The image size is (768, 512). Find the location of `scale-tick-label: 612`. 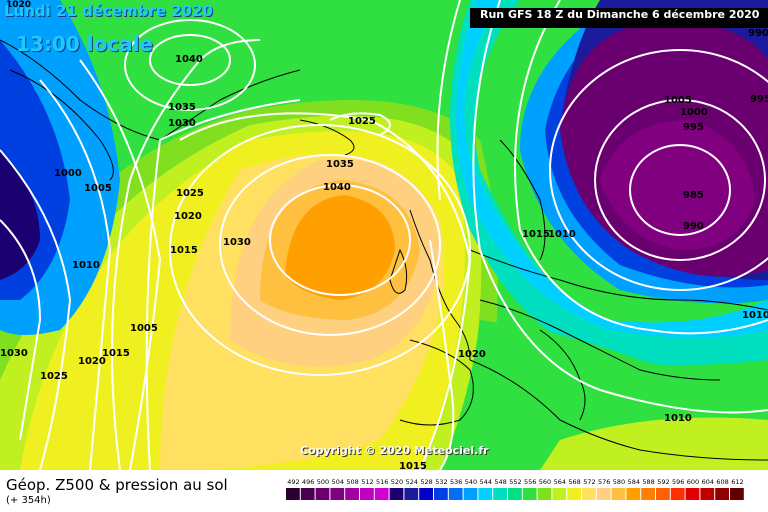

scale-tick-label: 612 is located at coordinates (737, 482).